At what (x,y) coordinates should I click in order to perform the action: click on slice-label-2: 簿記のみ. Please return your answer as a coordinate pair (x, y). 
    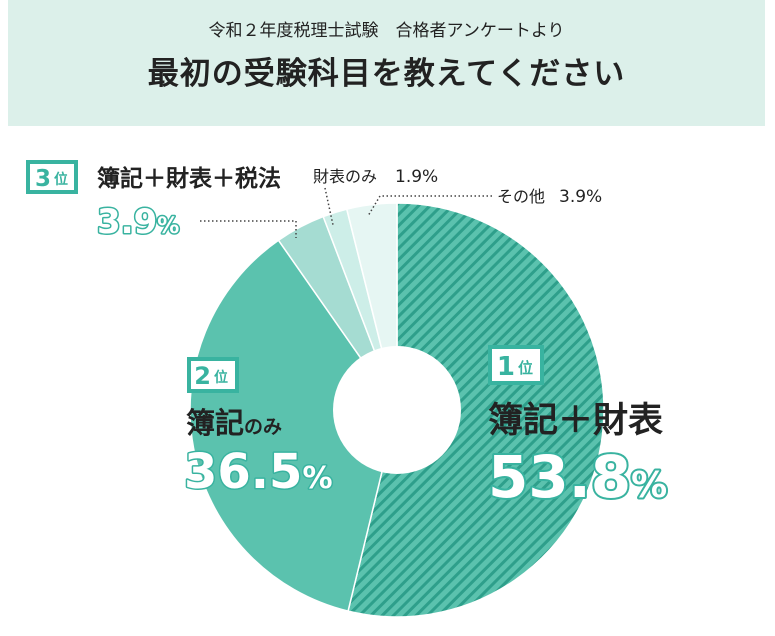
    Looking at the image, I should click on (234, 423).